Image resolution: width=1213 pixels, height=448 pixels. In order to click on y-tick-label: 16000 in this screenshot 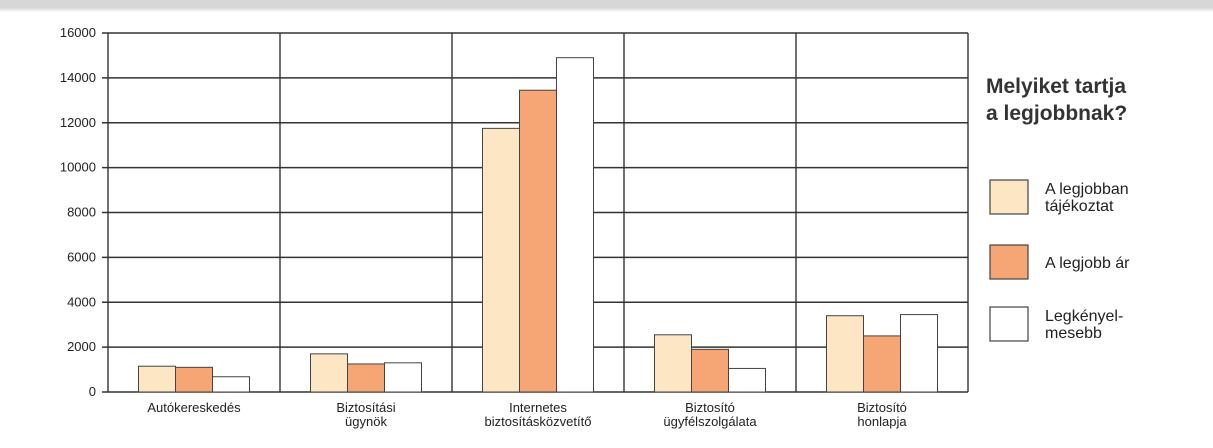, I will do `click(78, 32)`.